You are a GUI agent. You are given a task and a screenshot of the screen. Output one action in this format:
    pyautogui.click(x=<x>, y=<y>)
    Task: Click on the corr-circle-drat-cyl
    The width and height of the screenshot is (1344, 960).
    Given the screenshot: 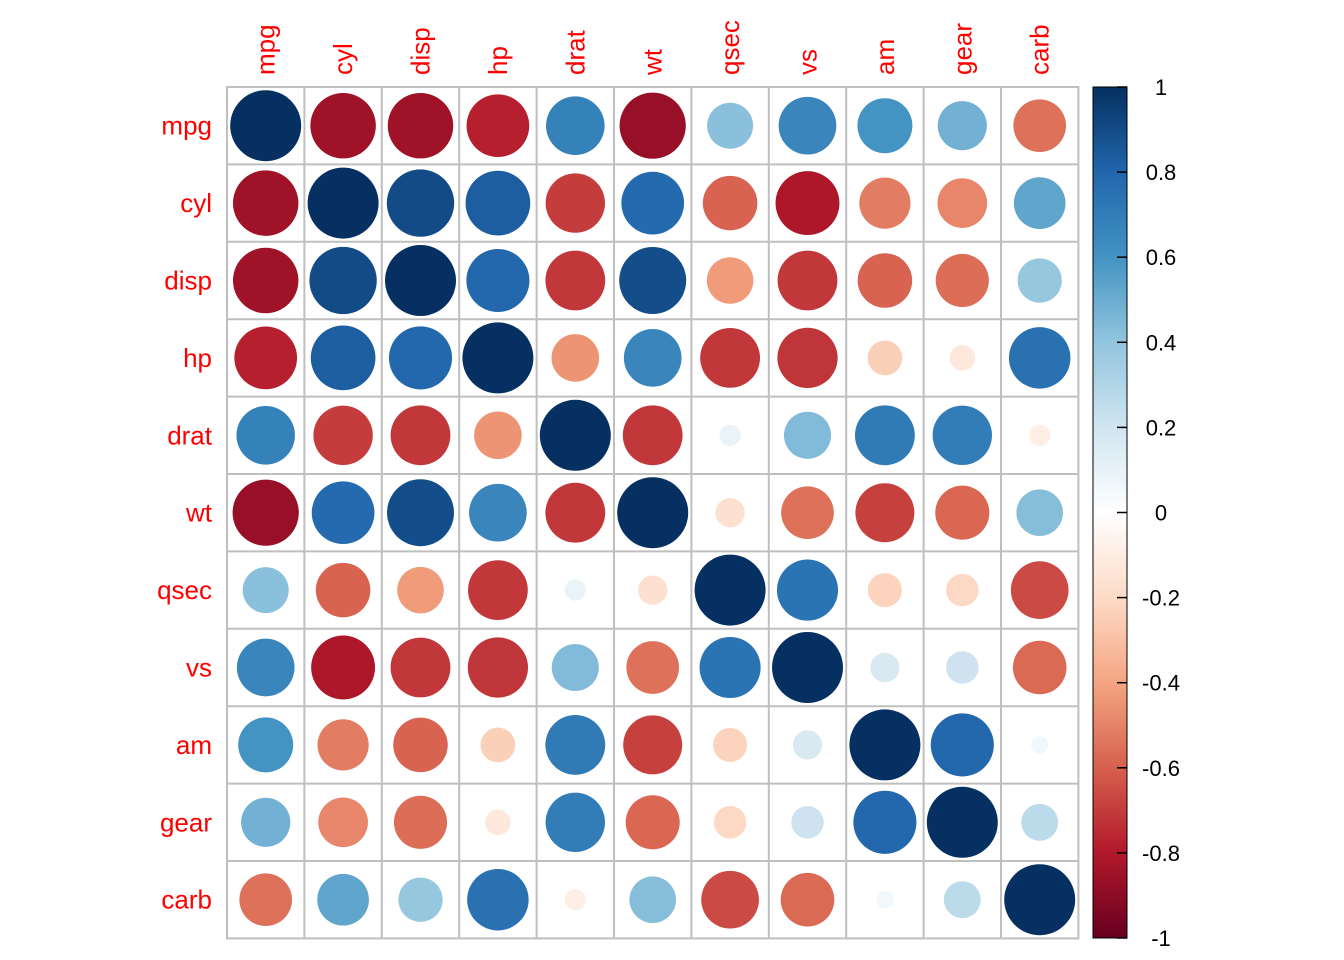 What is the action you would take?
    pyautogui.click(x=343, y=435)
    